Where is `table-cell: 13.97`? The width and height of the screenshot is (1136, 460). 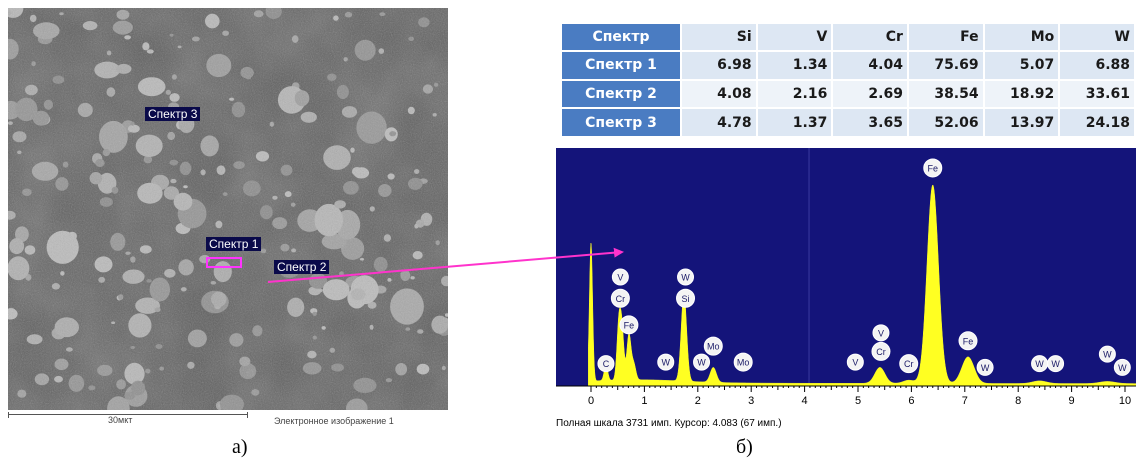
table-cell: 13.97 is located at coordinates (1021, 122).